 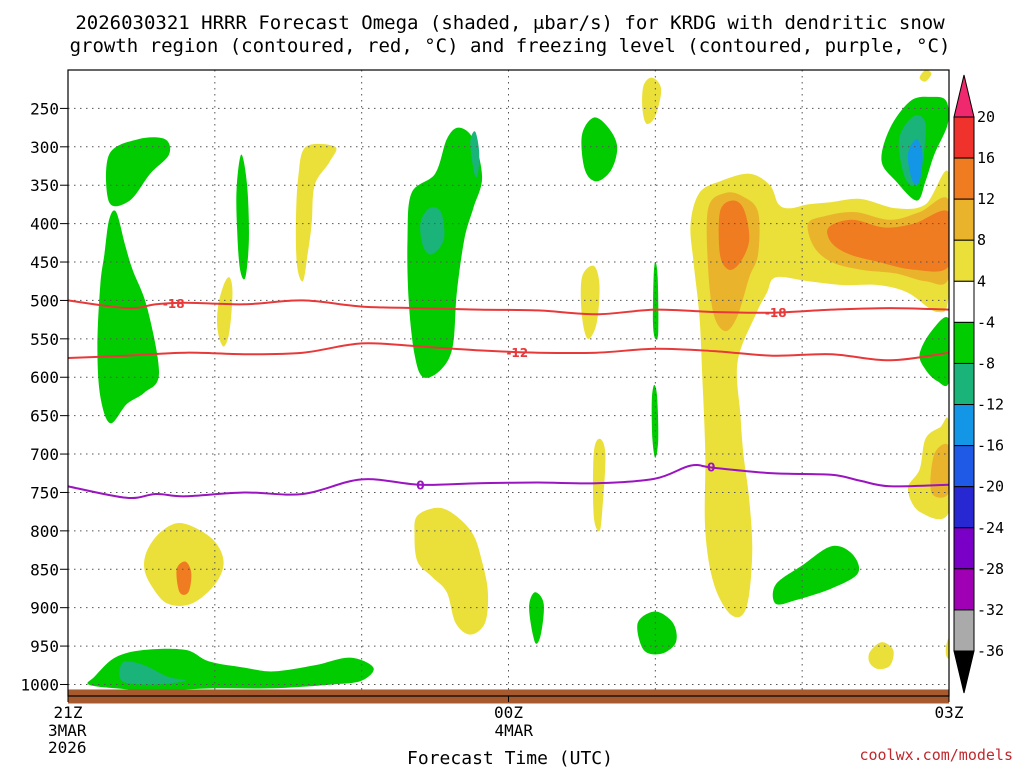 What do you see at coordinates (174, 304) in the screenshot?
I see `contour-label-dgz-18-0: -18` at bounding box center [174, 304].